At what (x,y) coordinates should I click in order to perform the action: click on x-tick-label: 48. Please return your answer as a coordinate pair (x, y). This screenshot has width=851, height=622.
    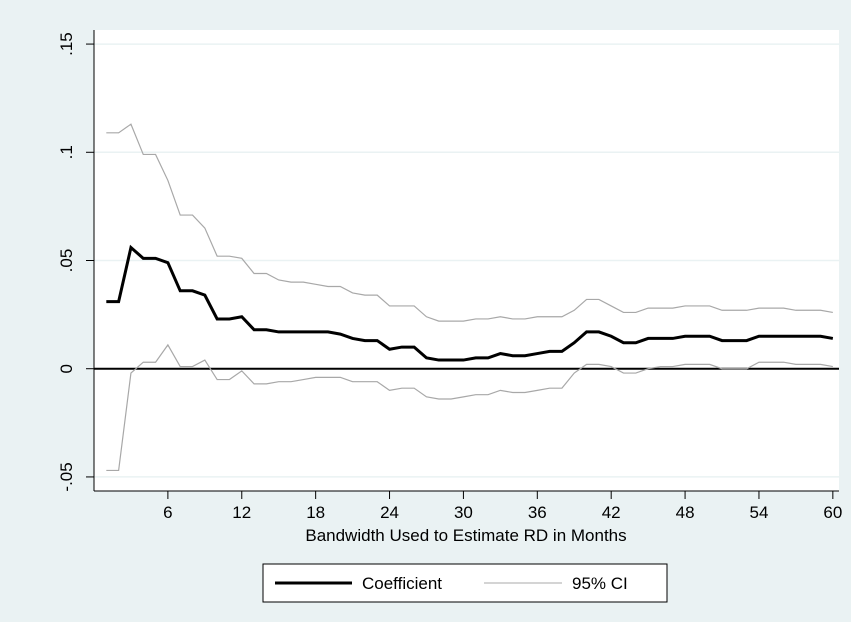
    Looking at the image, I should click on (685, 512).